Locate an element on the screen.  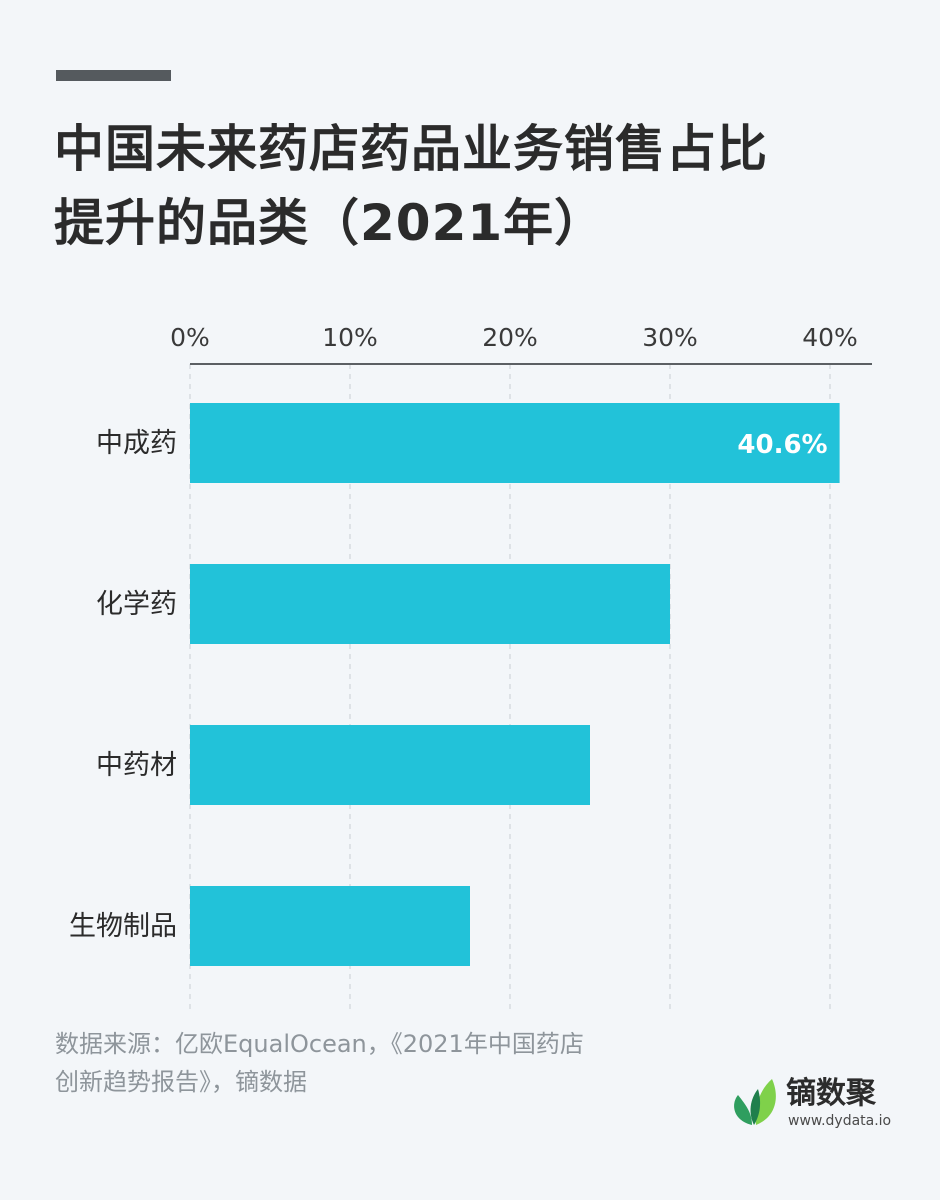
brand-logo: 镝数聚 www.dydata.io is located at coordinates (822, 1105).